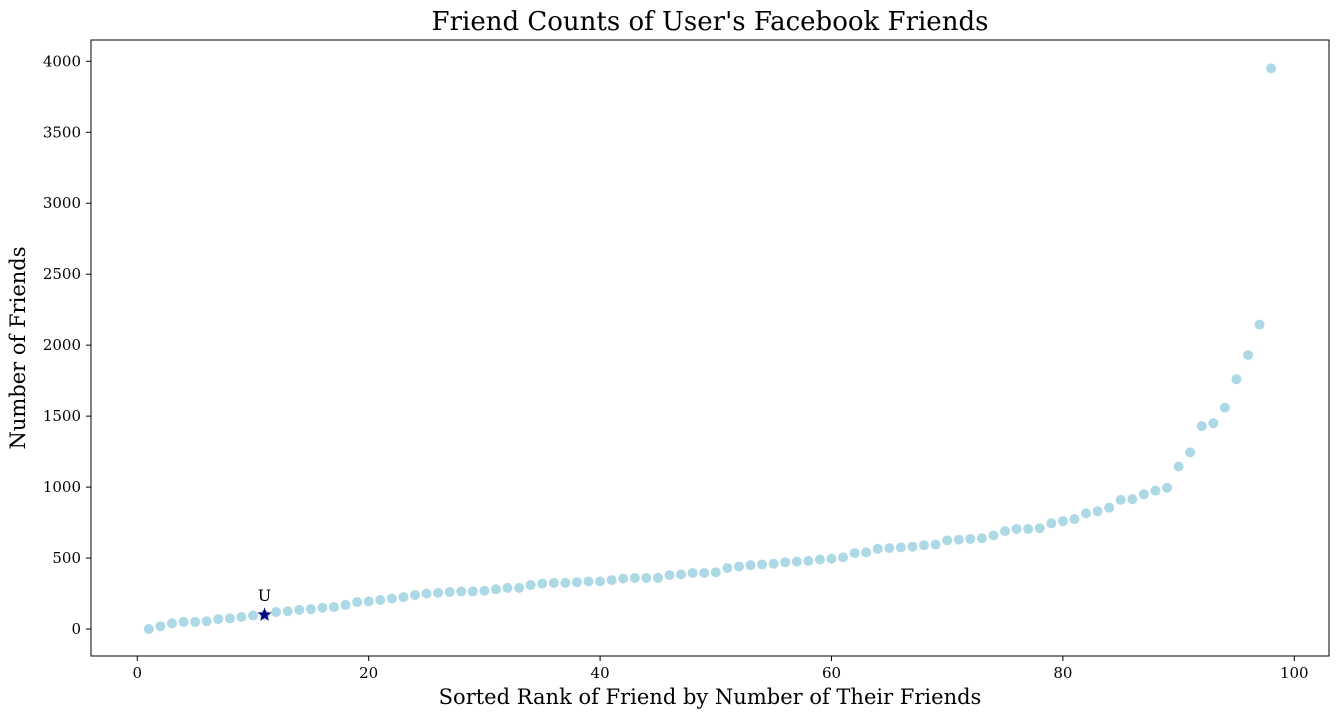  I want to click on highlight-label: U, so click(264, 595).